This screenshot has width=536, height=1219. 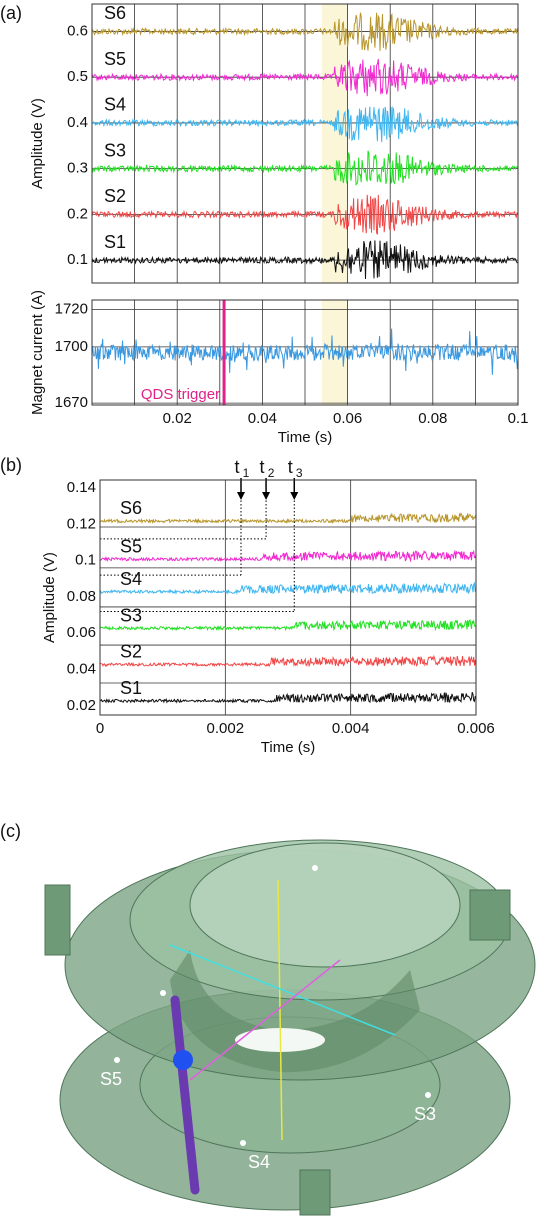 What do you see at coordinates (425, 1114) in the screenshot?
I see `sensor-label: S3` at bounding box center [425, 1114].